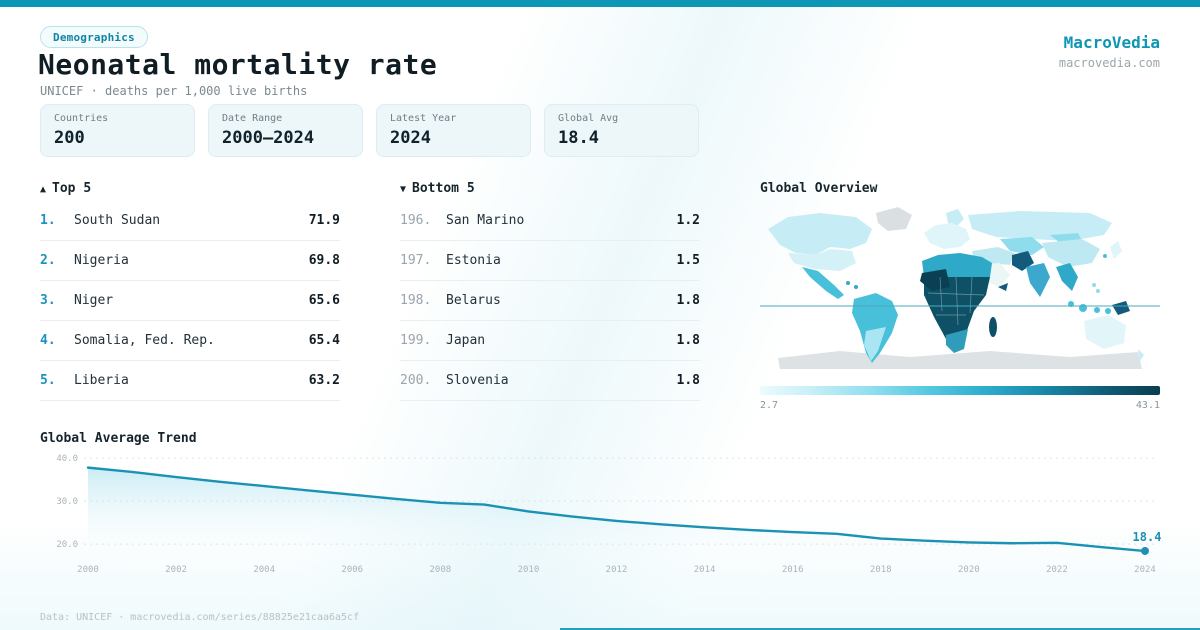 This screenshot has width=1200, height=630. Describe the element at coordinates (1141, 355) in the screenshot. I see `new-zealand` at that location.